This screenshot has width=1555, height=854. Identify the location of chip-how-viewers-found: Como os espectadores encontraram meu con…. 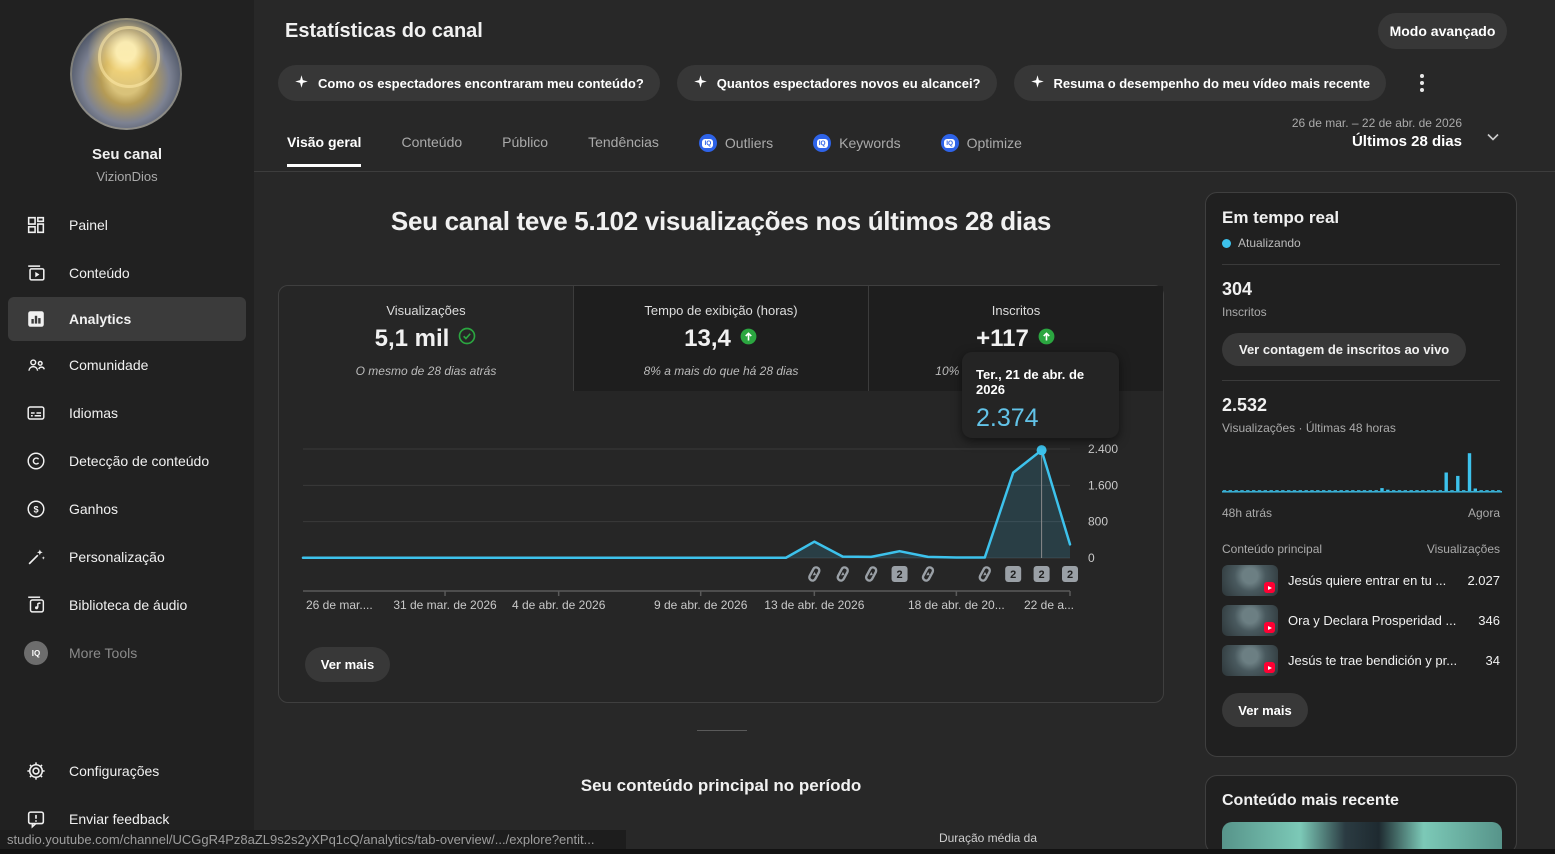
(469, 83).